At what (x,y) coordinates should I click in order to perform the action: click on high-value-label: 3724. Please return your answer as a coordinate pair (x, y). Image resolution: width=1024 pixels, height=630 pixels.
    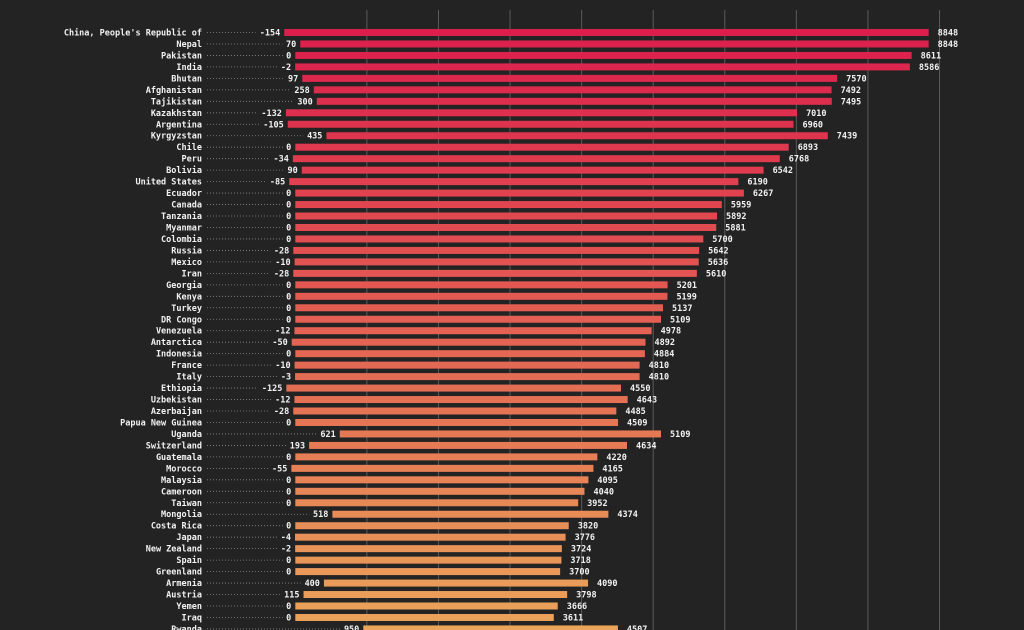
    Looking at the image, I should click on (581, 550).